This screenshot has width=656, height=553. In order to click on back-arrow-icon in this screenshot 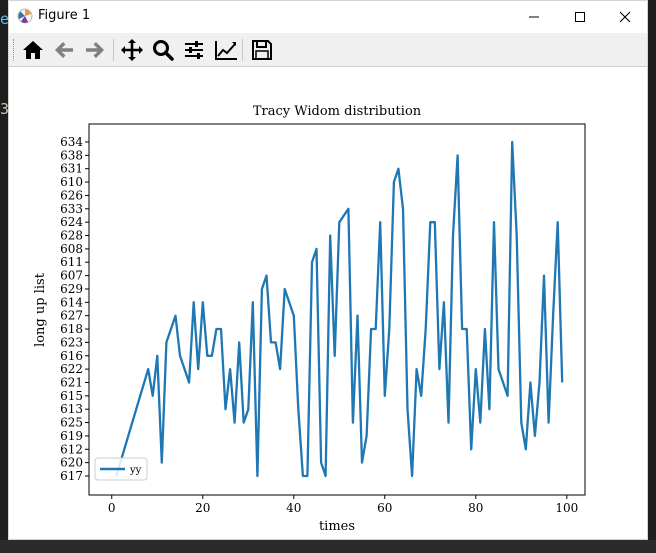, I will do `click(64, 50)`.